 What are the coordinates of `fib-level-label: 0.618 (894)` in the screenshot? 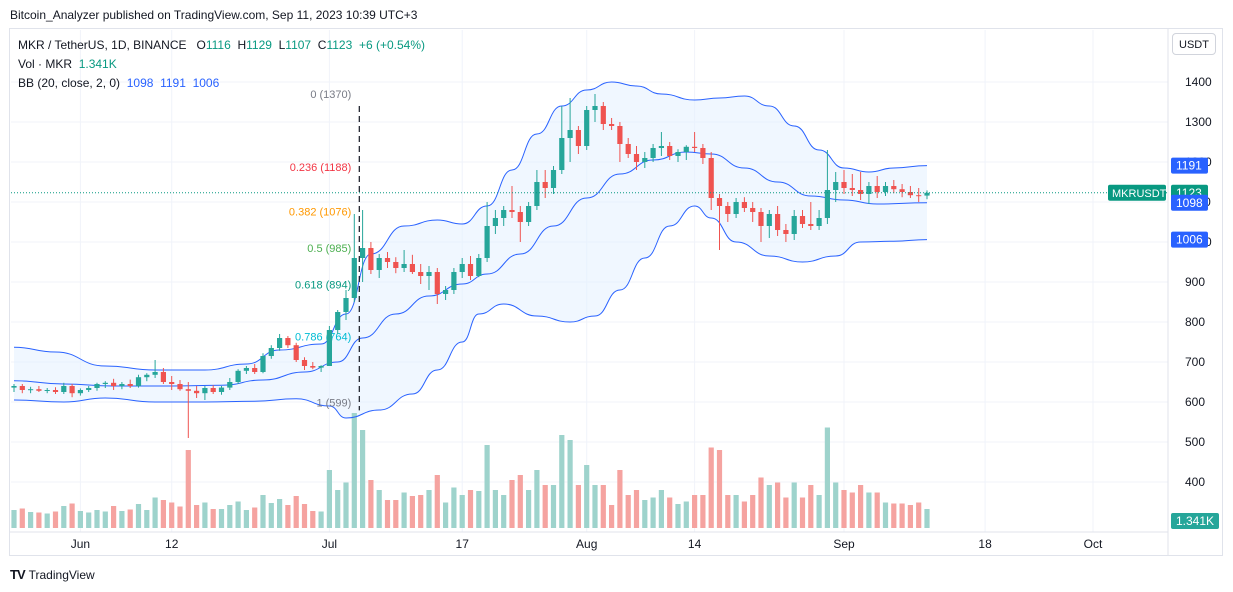 It's located at (323, 285).